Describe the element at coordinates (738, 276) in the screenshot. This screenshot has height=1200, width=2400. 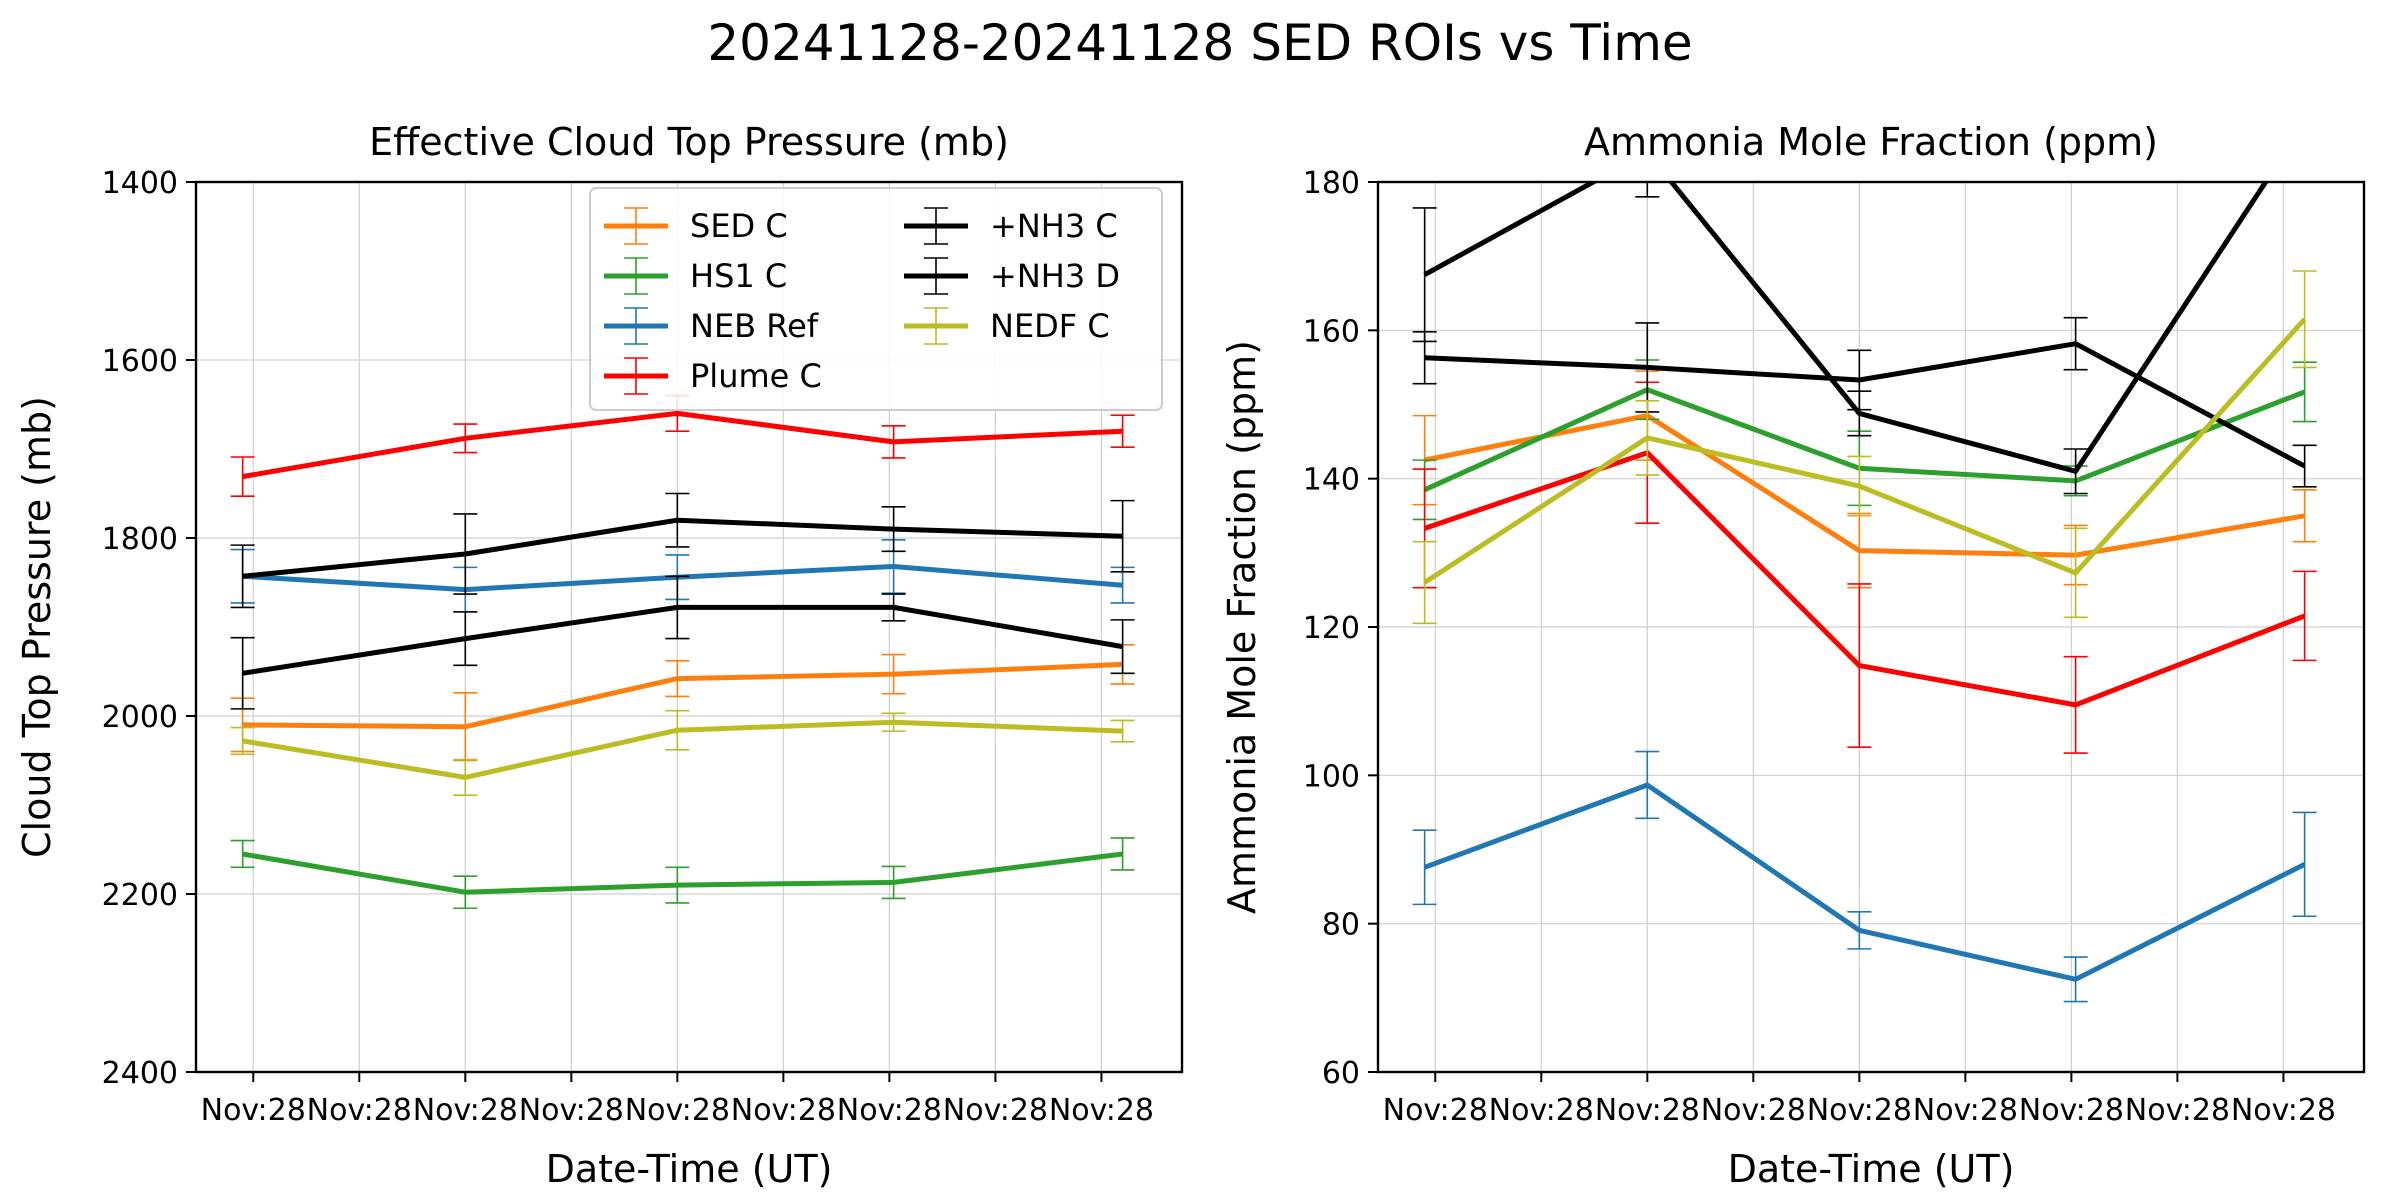
I see `legend-label: HS1 C` at that location.